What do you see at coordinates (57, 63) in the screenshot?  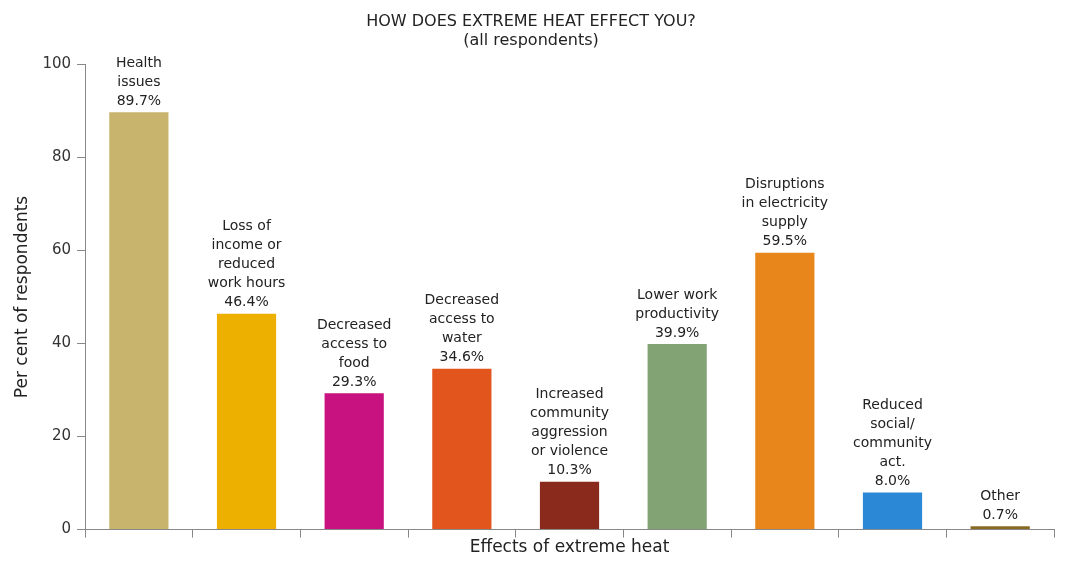 I see `y-tick-label: 100` at bounding box center [57, 63].